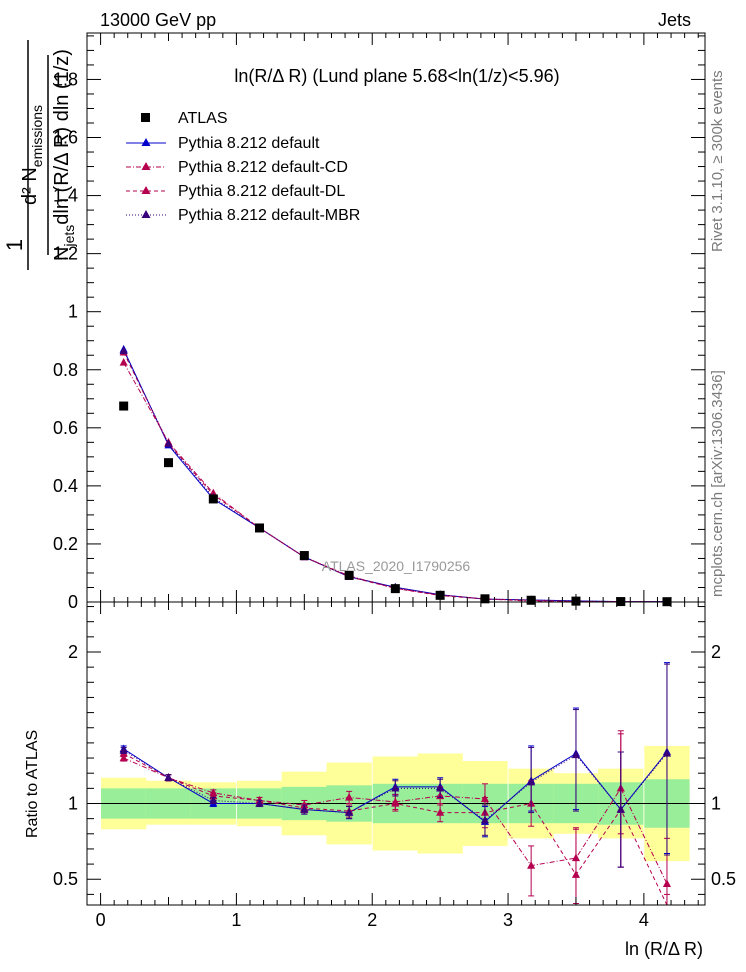 This screenshot has height=972, width=746. I want to click on legend-label-cd: Pythia 8.212 default-CD, so click(263, 167).